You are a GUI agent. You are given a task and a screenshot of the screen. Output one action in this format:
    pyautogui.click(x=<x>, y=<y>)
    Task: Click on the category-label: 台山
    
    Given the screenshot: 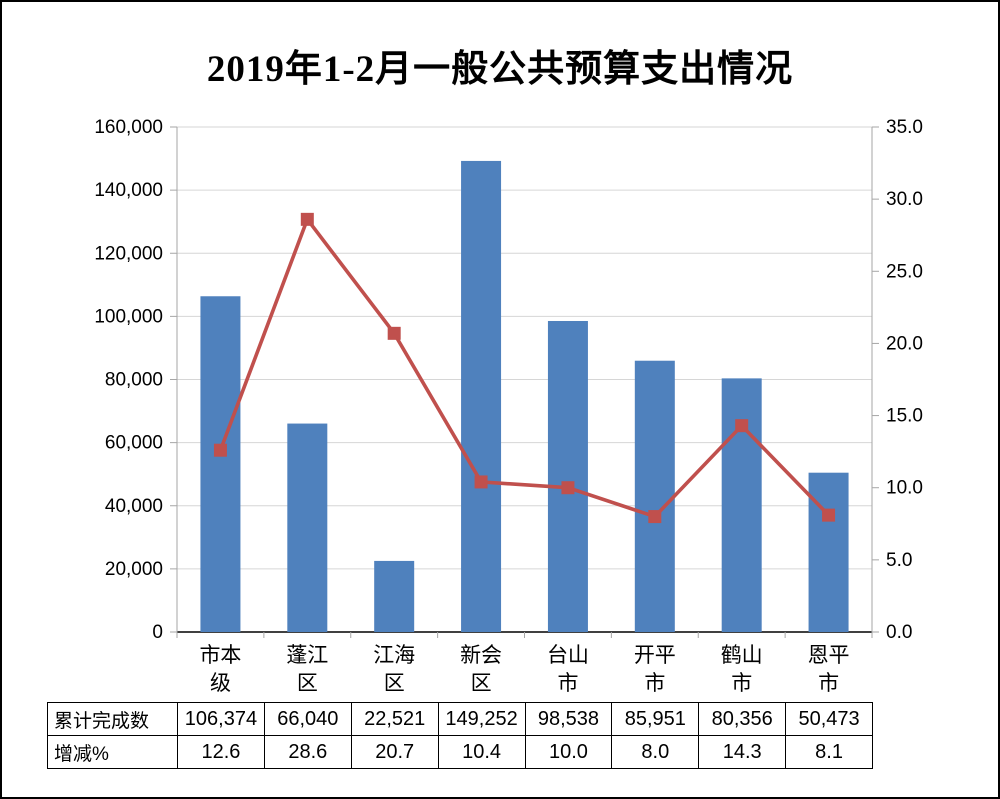 What is the action you would take?
    pyautogui.click(x=568, y=655)
    